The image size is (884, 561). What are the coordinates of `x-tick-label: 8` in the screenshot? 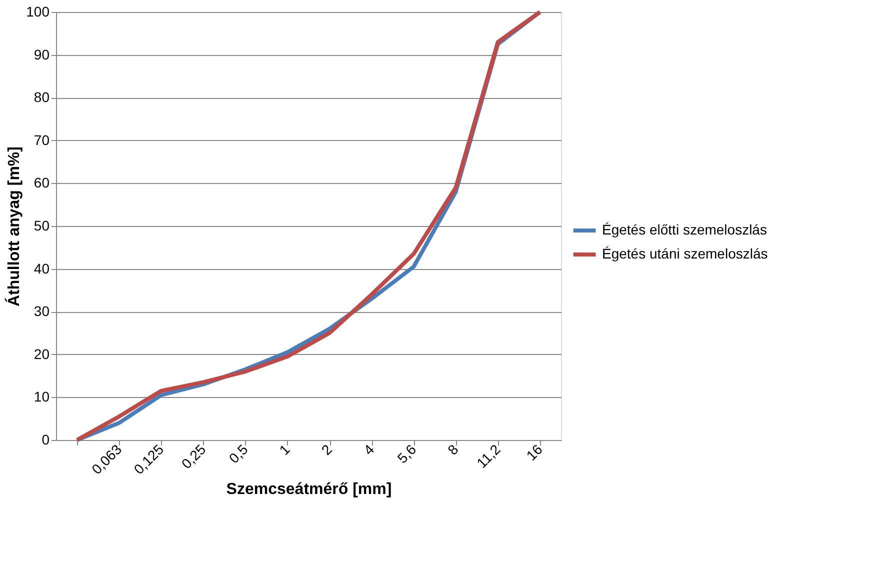 It's located at (453, 449).